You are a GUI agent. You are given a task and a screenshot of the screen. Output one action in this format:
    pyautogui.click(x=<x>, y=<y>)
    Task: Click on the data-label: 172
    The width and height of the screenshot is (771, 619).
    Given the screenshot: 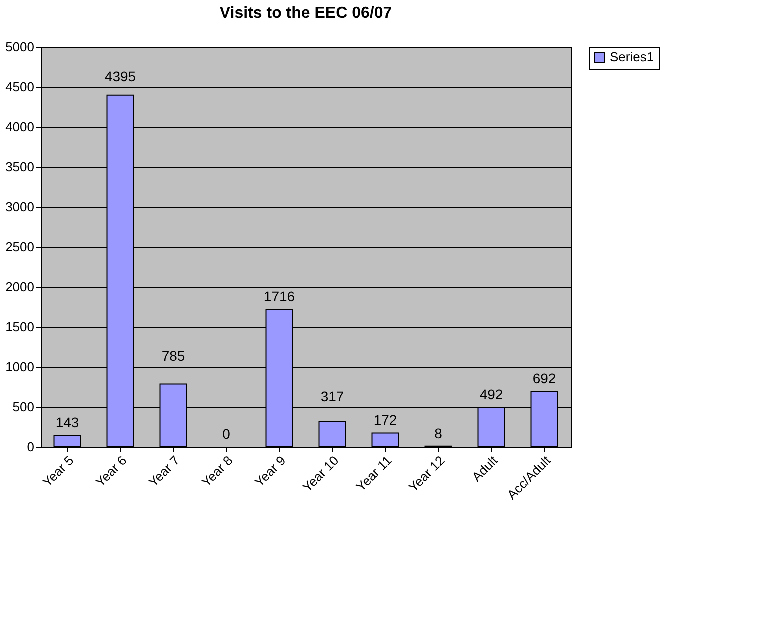 What is the action you would take?
    pyautogui.click(x=386, y=420)
    